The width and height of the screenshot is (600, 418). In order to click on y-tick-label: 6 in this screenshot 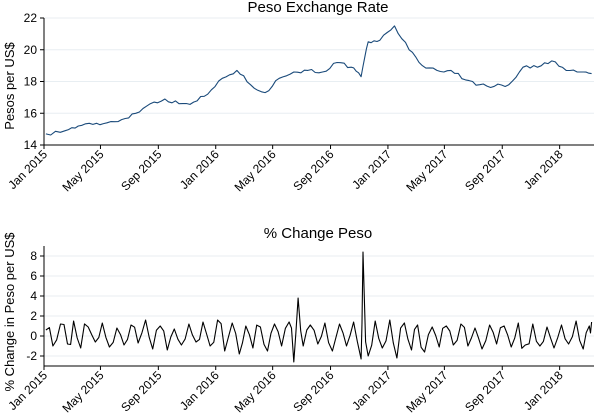, I will do `click(33, 276)`.